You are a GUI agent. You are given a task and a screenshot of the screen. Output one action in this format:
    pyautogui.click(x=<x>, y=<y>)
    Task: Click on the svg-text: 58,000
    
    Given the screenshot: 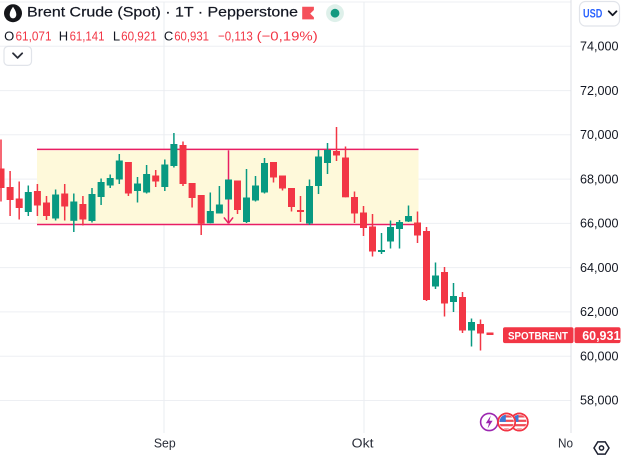 What is the action you would take?
    pyautogui.click(x=599, y=400)
    